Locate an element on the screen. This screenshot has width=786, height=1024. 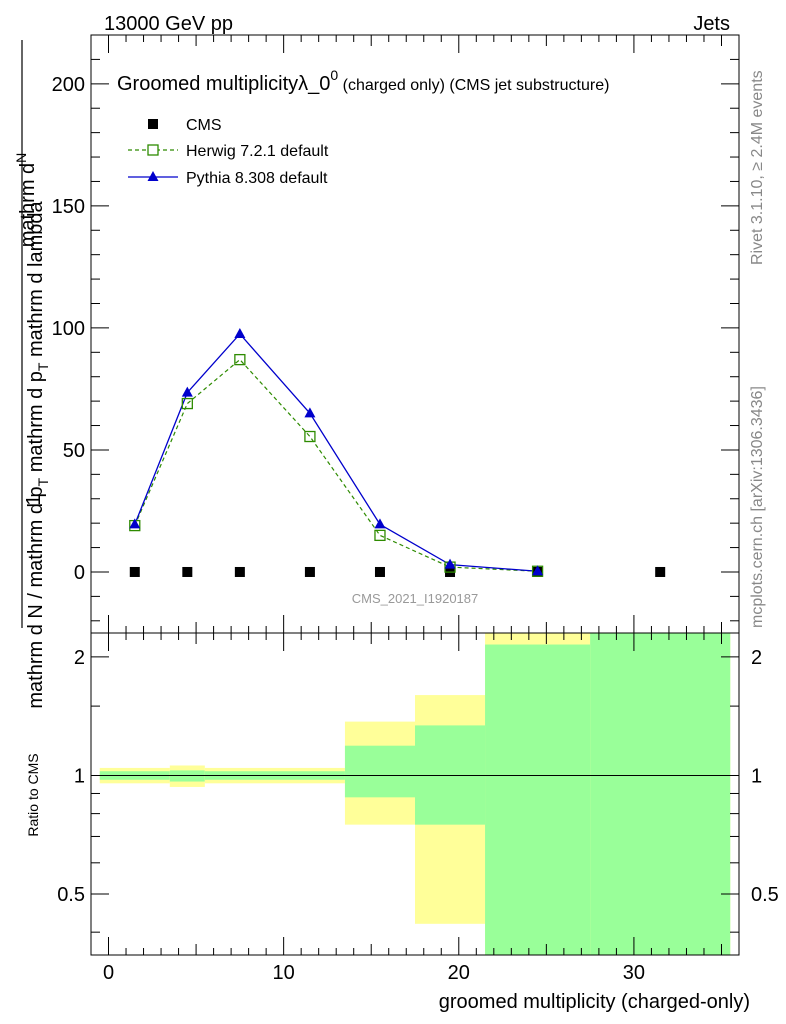
mcplots-label: mcplots.cern.ch [arXiv:1306.3436] is located at coordinates (757, 507).